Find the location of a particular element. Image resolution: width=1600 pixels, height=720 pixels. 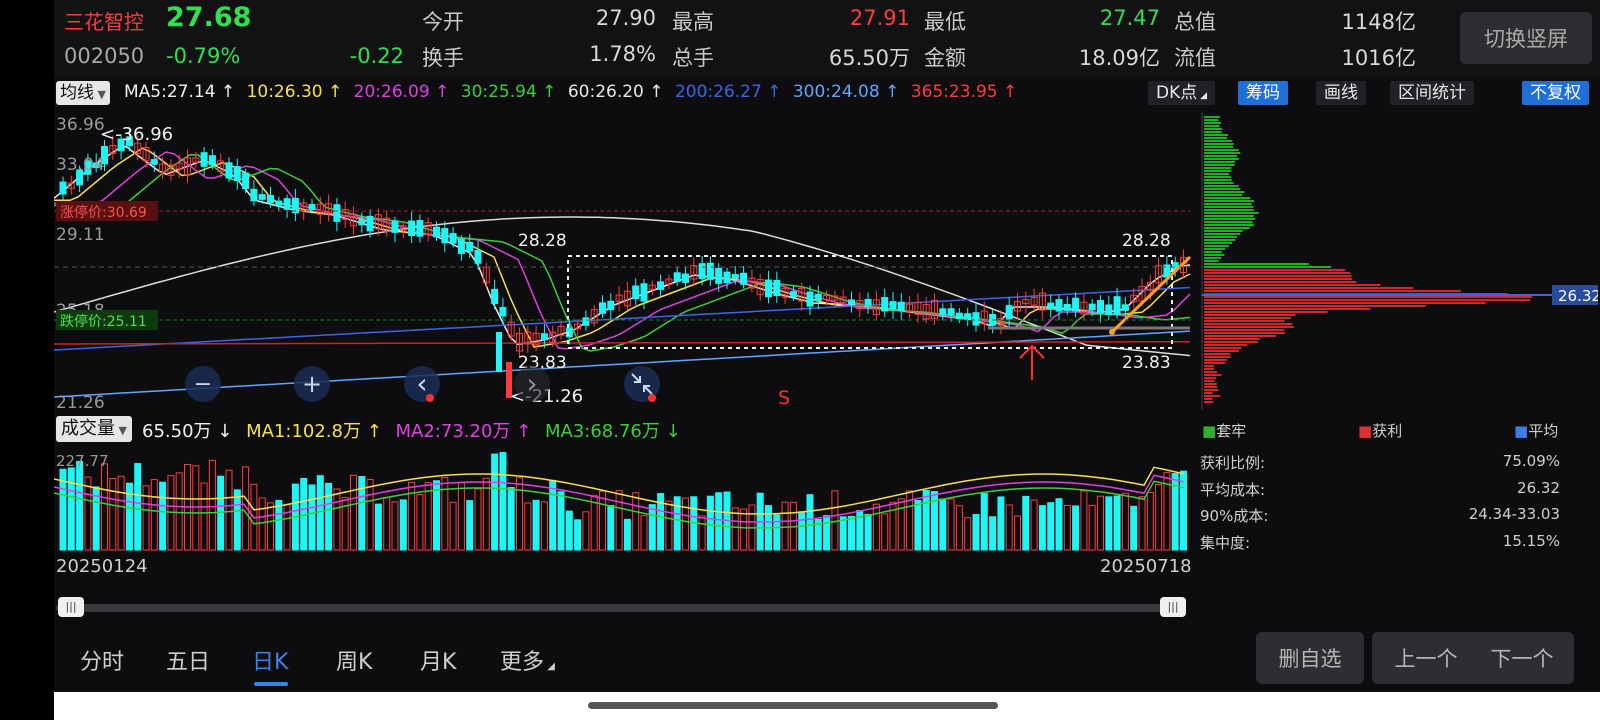

chips-button: 筹码 is located at coordinates (1263, 93).